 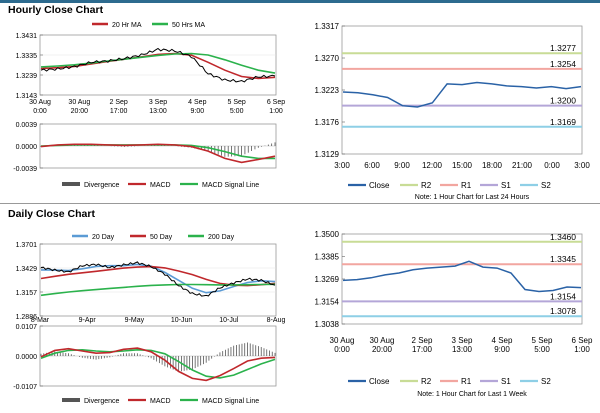 I want to click on pivot-level-label: 1.3277, so click(x=563, y=48).